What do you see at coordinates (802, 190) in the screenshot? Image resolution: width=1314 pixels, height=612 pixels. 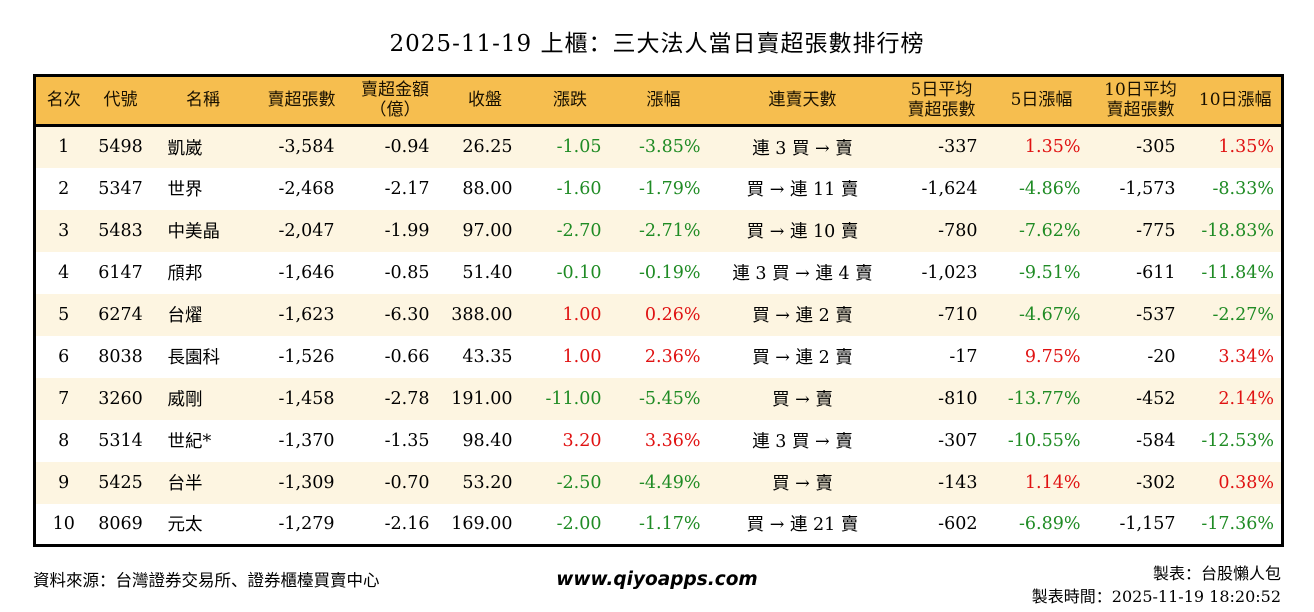 I see `cell-streak: 買 → 連 11 賣` at bounding box center [802, 190].